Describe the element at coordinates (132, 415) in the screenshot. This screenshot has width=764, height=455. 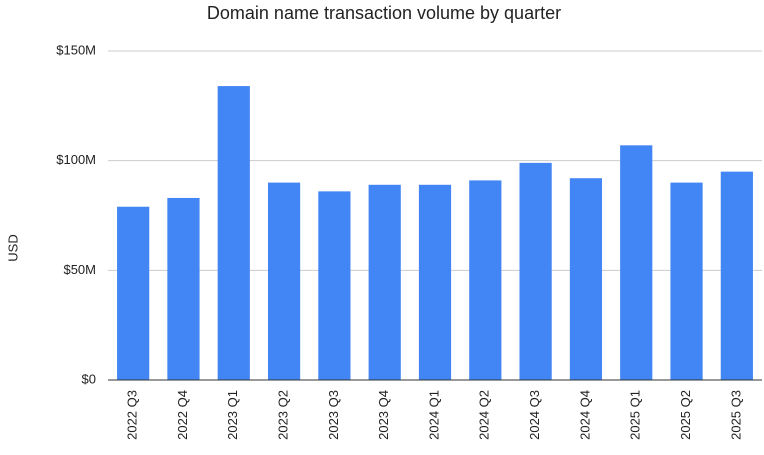
I see `x-tick-label: 2022 Q3` at that location.